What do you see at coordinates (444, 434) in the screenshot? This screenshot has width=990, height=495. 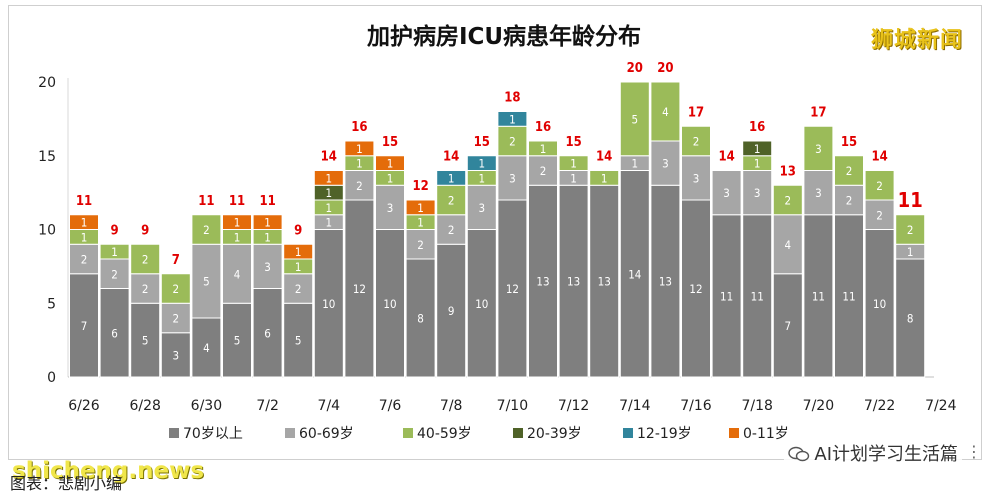 I see `legend-label: 40-59岁` at bounding box center [444, 434].